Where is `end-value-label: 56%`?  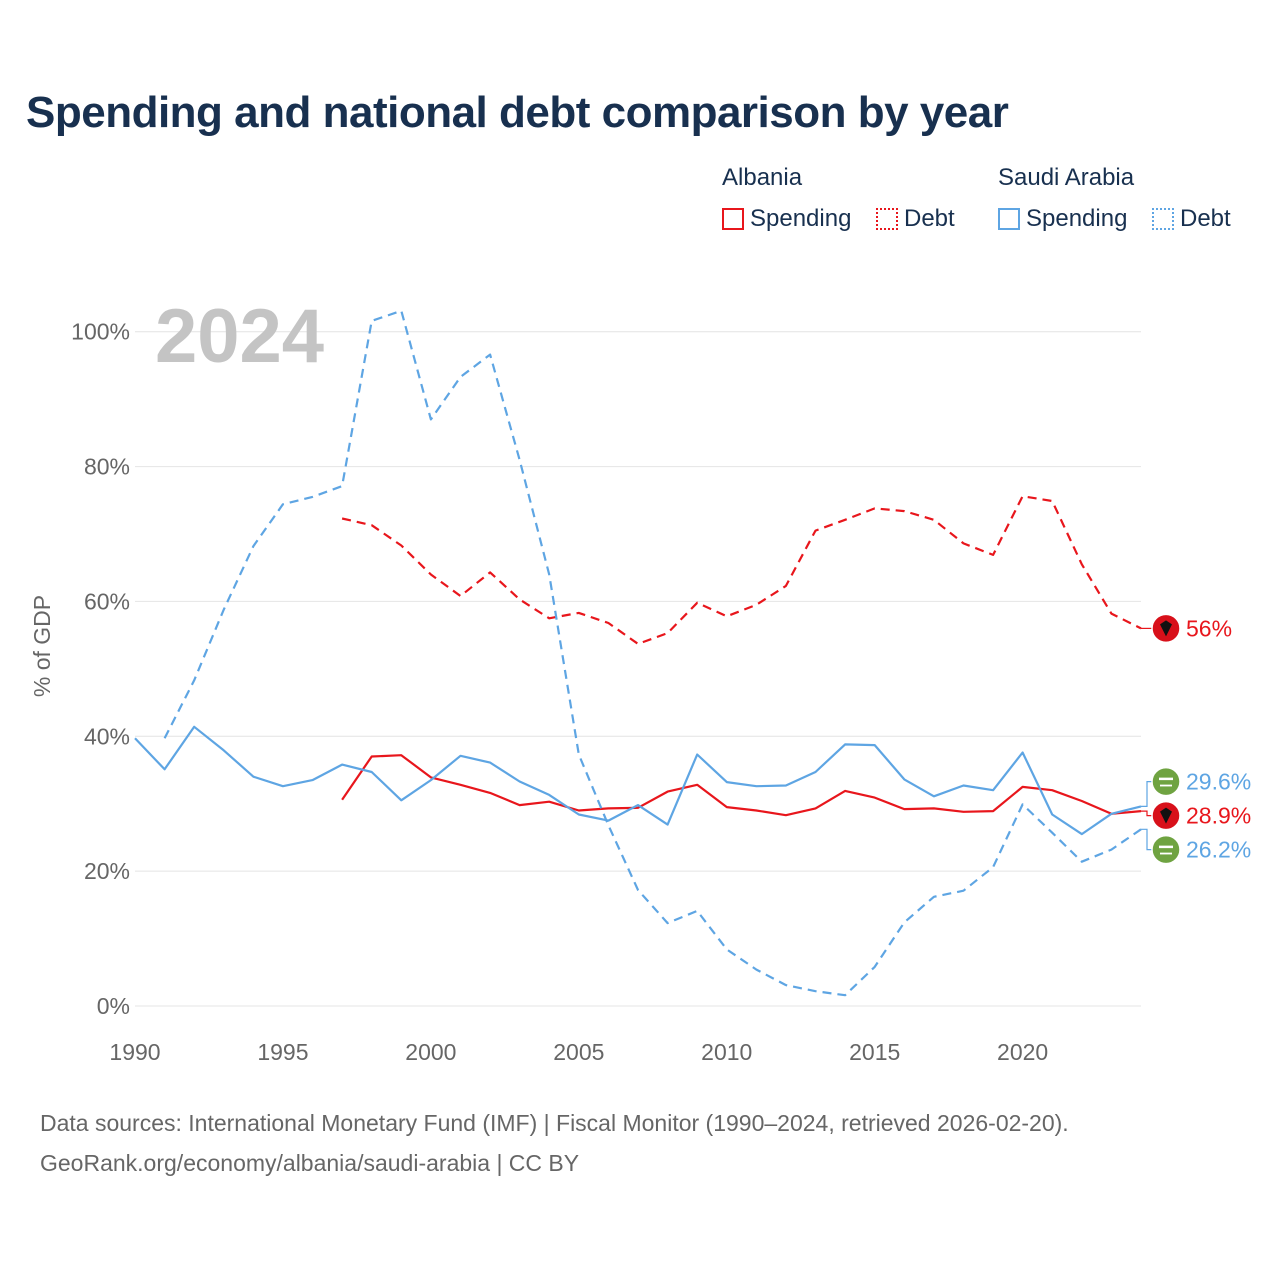
end-value-label: 56% is located at coordinates (1209, 628).